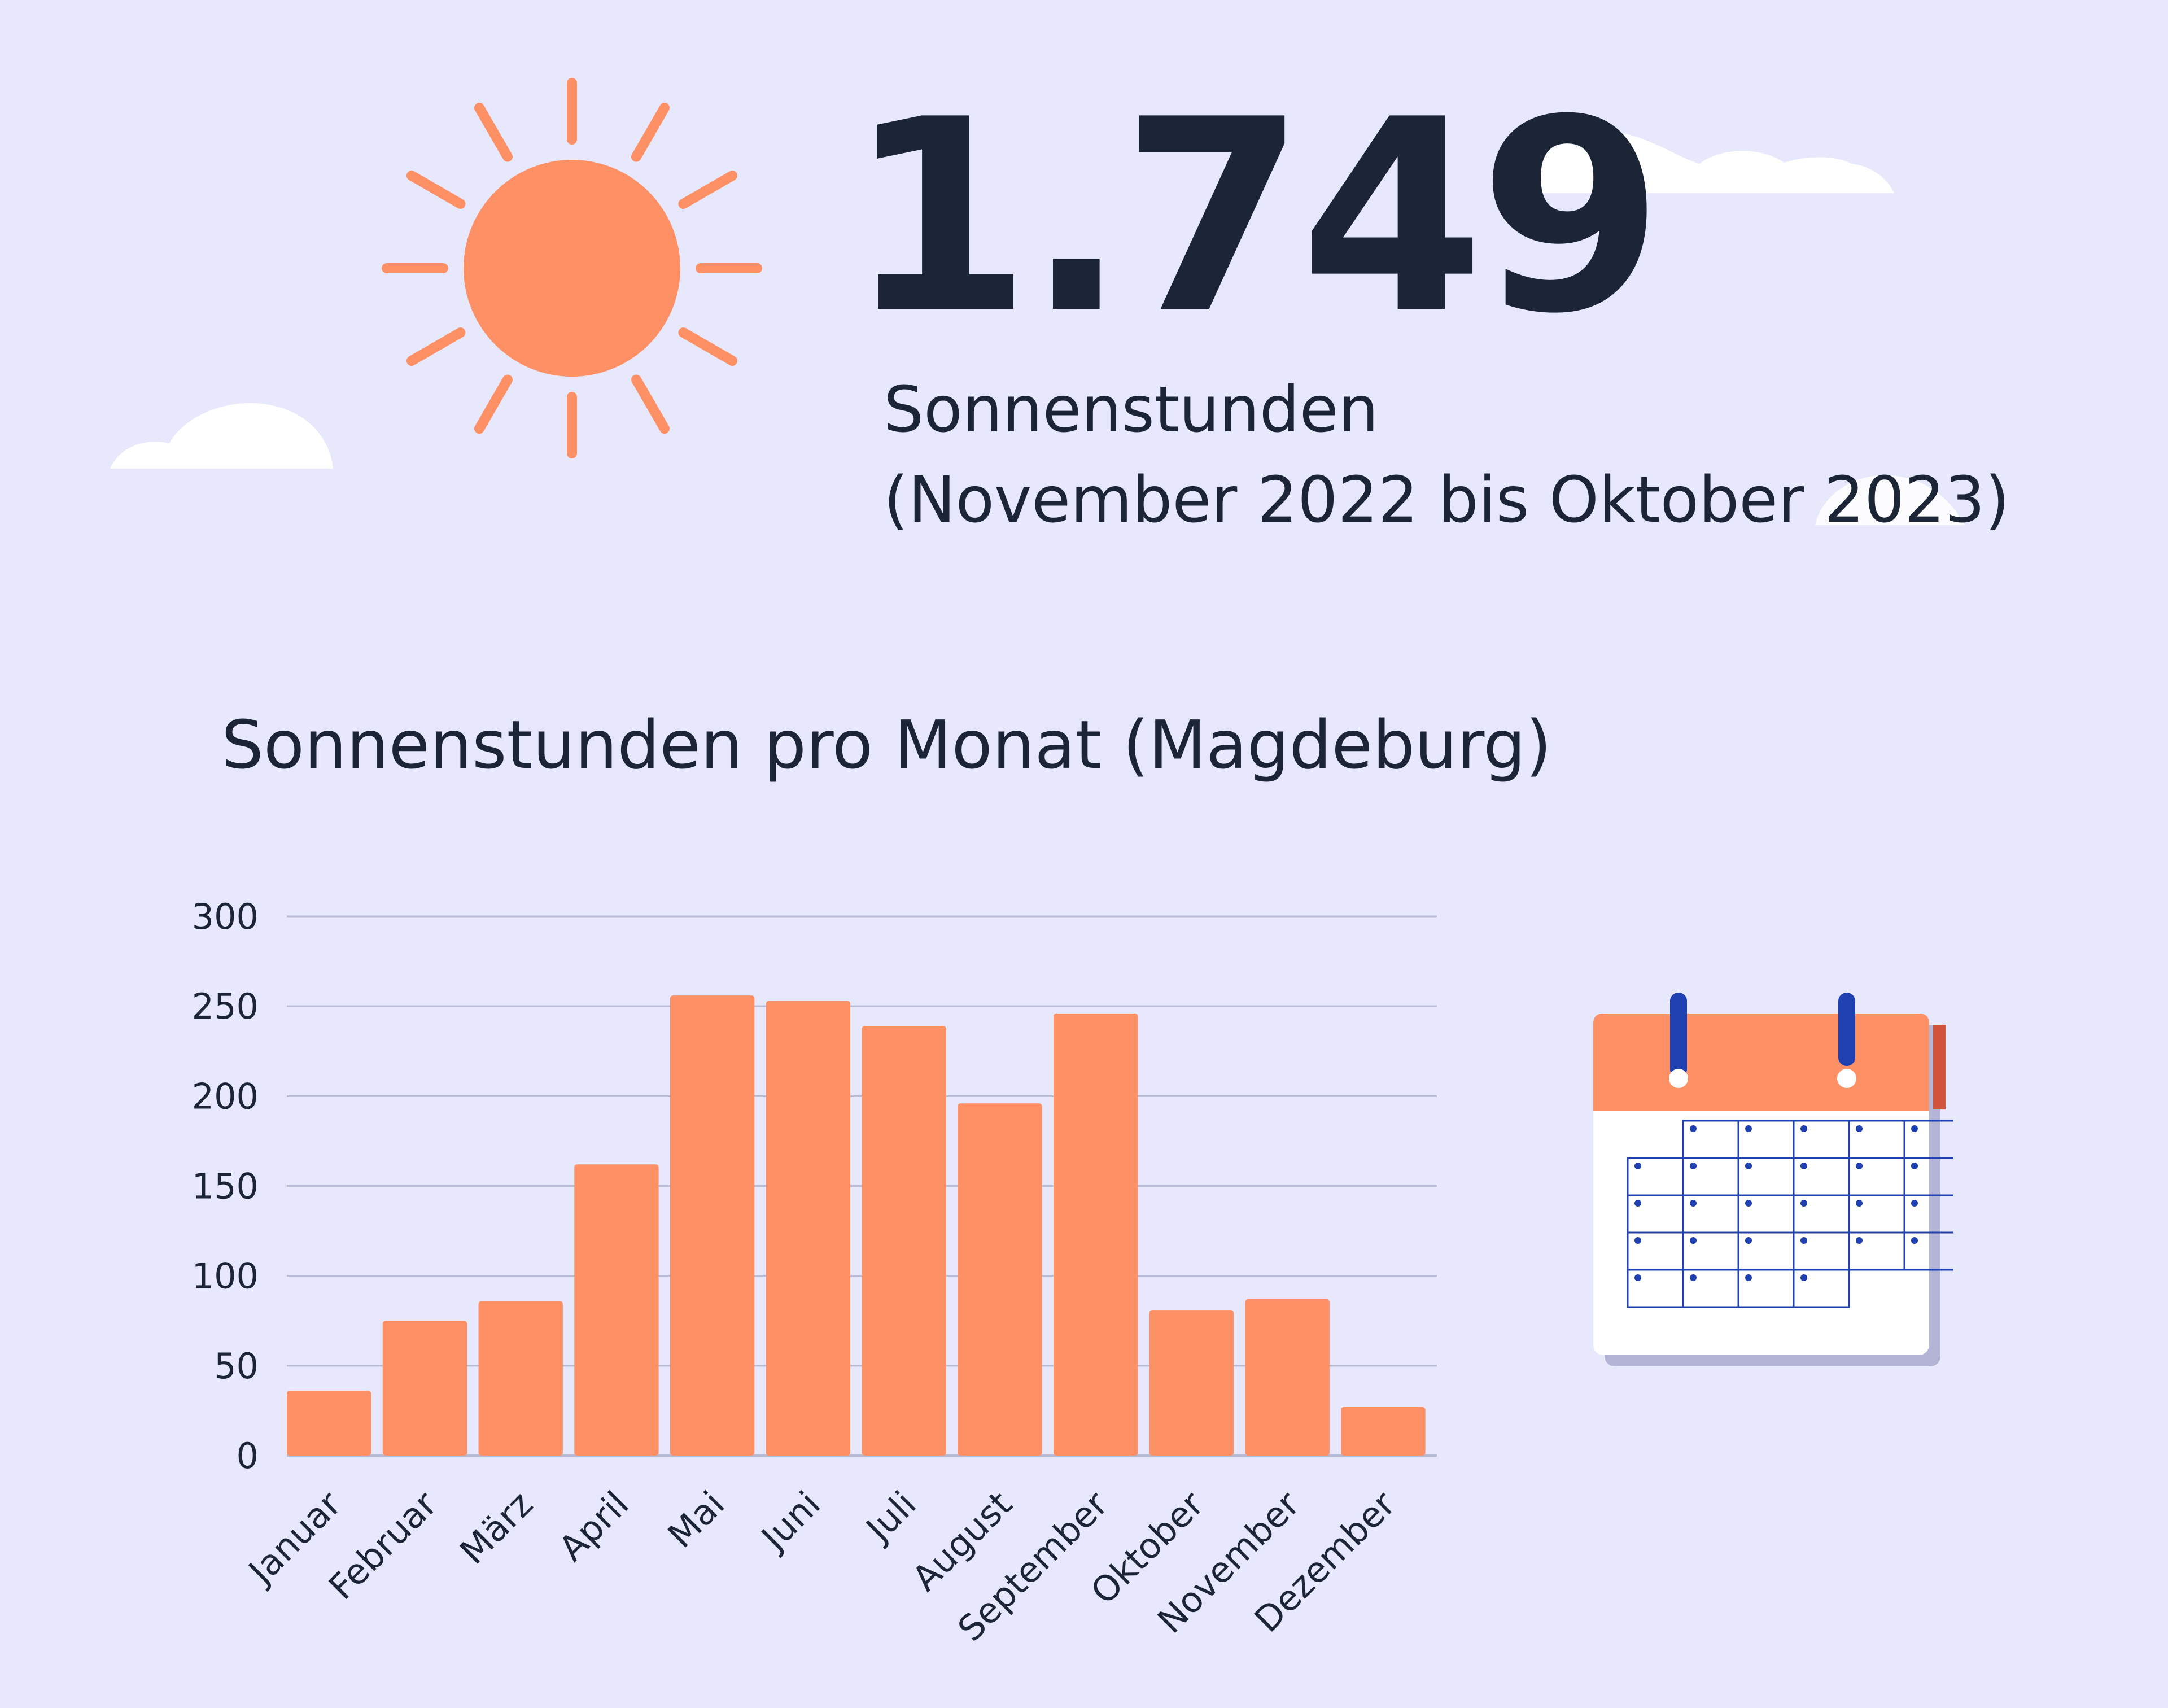 The width and height of the screenshot is (2168, 1708). Describe the element at coordinates (225, 1006) in the screenshot. I see `y-tick-label: 250` at that location.